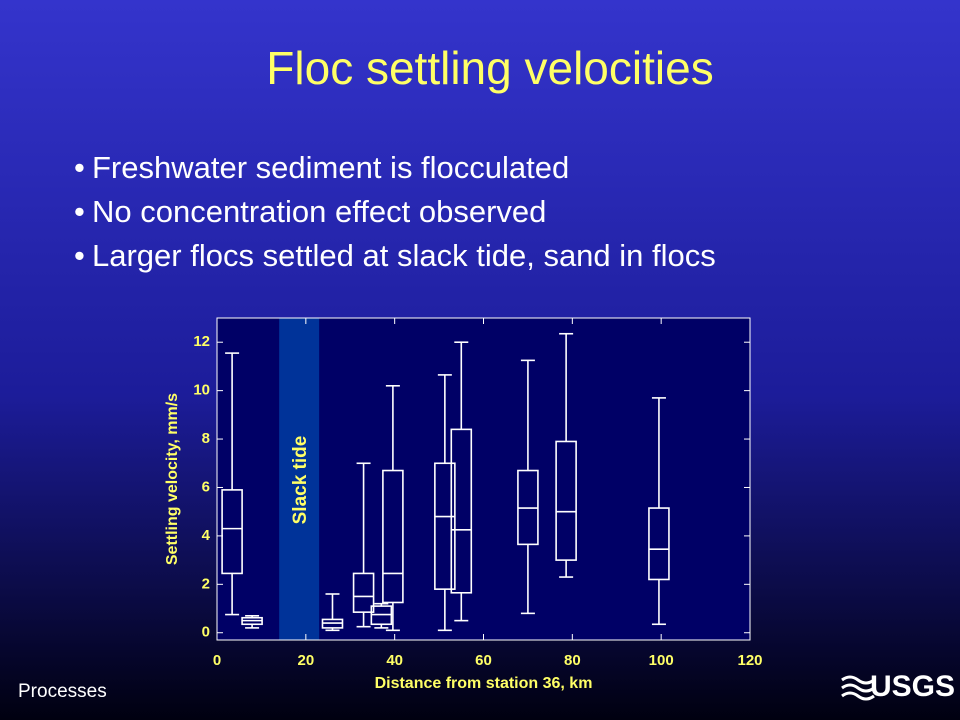 Image resolution: width=960 pixels, height=720 pixels. What do you see at coordinates (330, 167) in the screenshot?
I see `bullet: Freshwater sediment is flocculated` at bounding box center [330, 167].